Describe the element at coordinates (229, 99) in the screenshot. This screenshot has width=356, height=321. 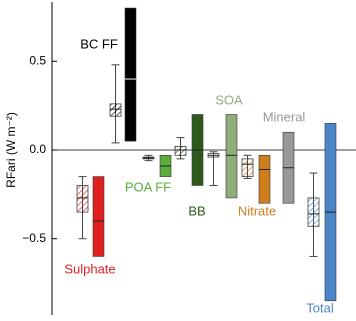
I see `series-label: SOA` at that location.